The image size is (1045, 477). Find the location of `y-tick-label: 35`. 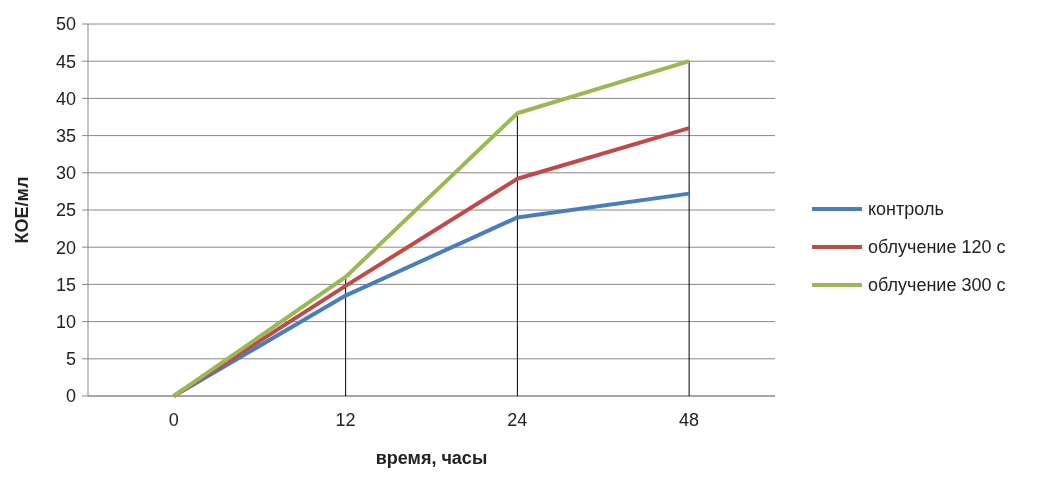

y-tick-label: 35 is located at coordinates (65, 135).